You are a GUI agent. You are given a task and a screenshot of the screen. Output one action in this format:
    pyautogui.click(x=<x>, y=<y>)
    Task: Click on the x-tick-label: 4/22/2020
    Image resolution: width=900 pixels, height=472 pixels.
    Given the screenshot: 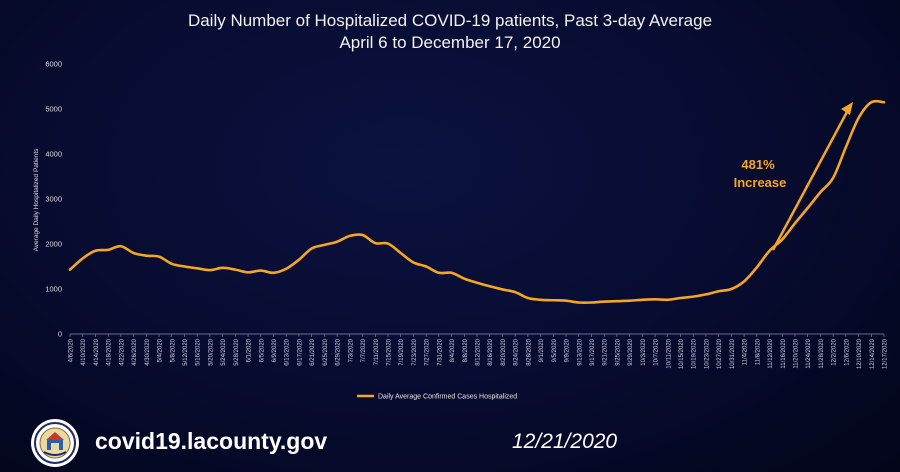 What is the action you would take?
    pyautogui.click(x=122, y=351)
    